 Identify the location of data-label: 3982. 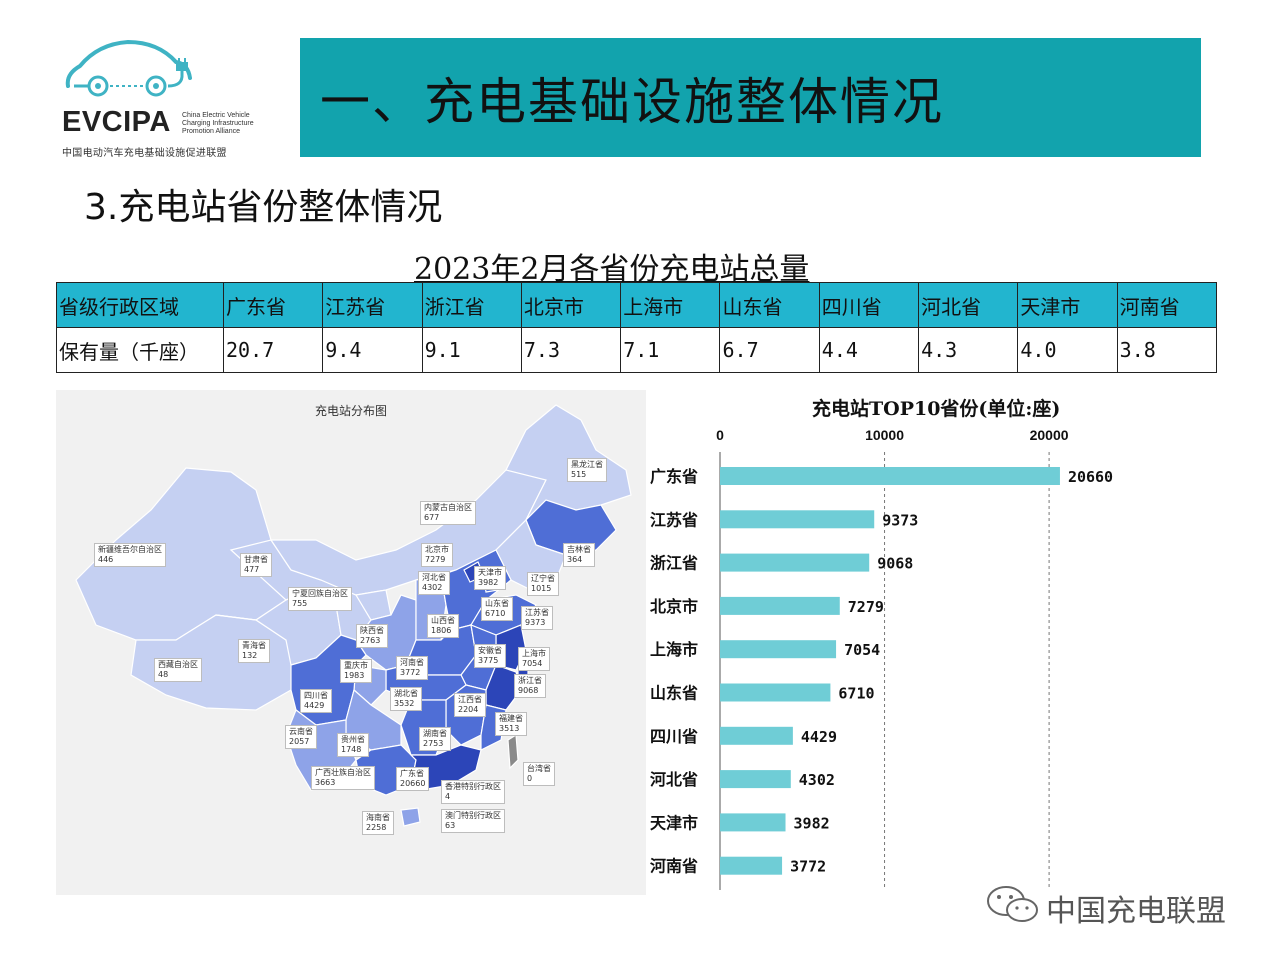
(812, 823).